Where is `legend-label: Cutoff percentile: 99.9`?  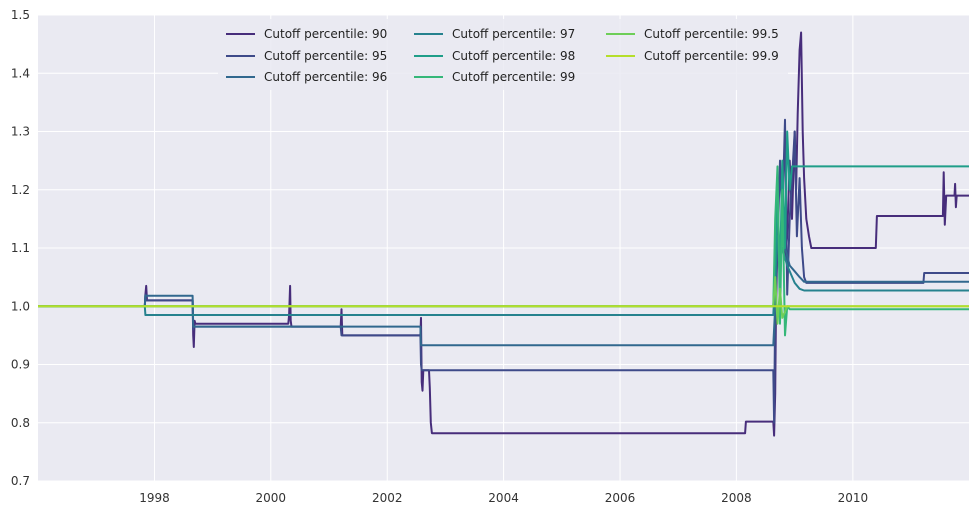
legend-label: Cutoff percentile: 99.9 is located at coordinates (711, 56).